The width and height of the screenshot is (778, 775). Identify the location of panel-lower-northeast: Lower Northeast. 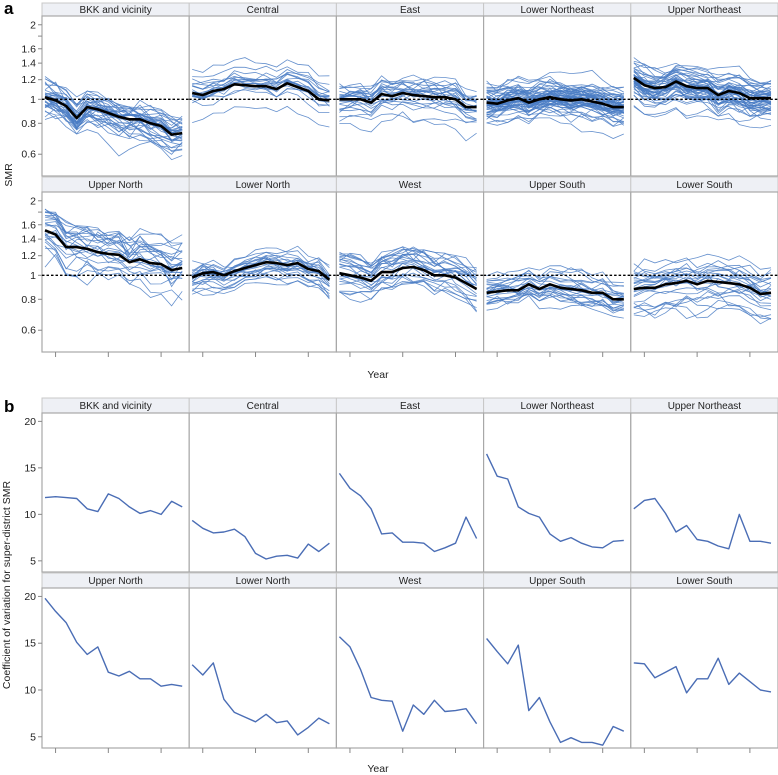
(557, 485).